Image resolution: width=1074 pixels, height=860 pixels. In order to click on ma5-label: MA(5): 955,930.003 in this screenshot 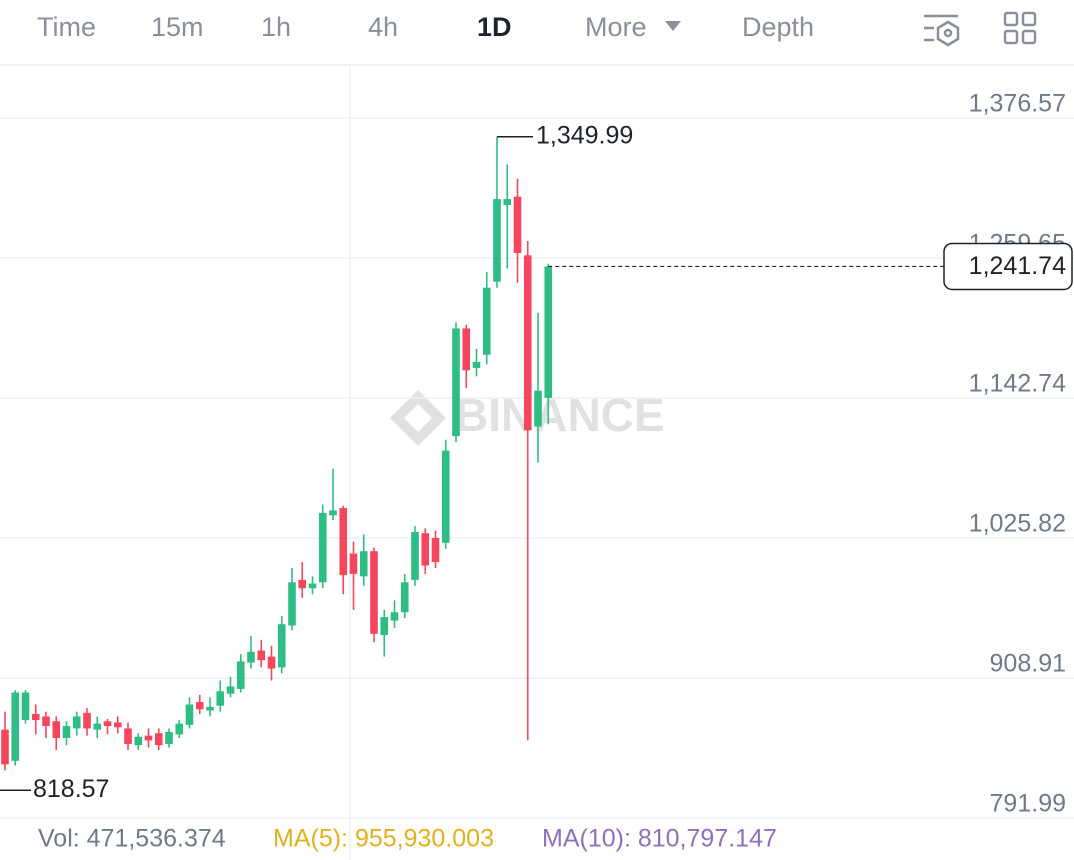, I will do `click(383, 839)`.